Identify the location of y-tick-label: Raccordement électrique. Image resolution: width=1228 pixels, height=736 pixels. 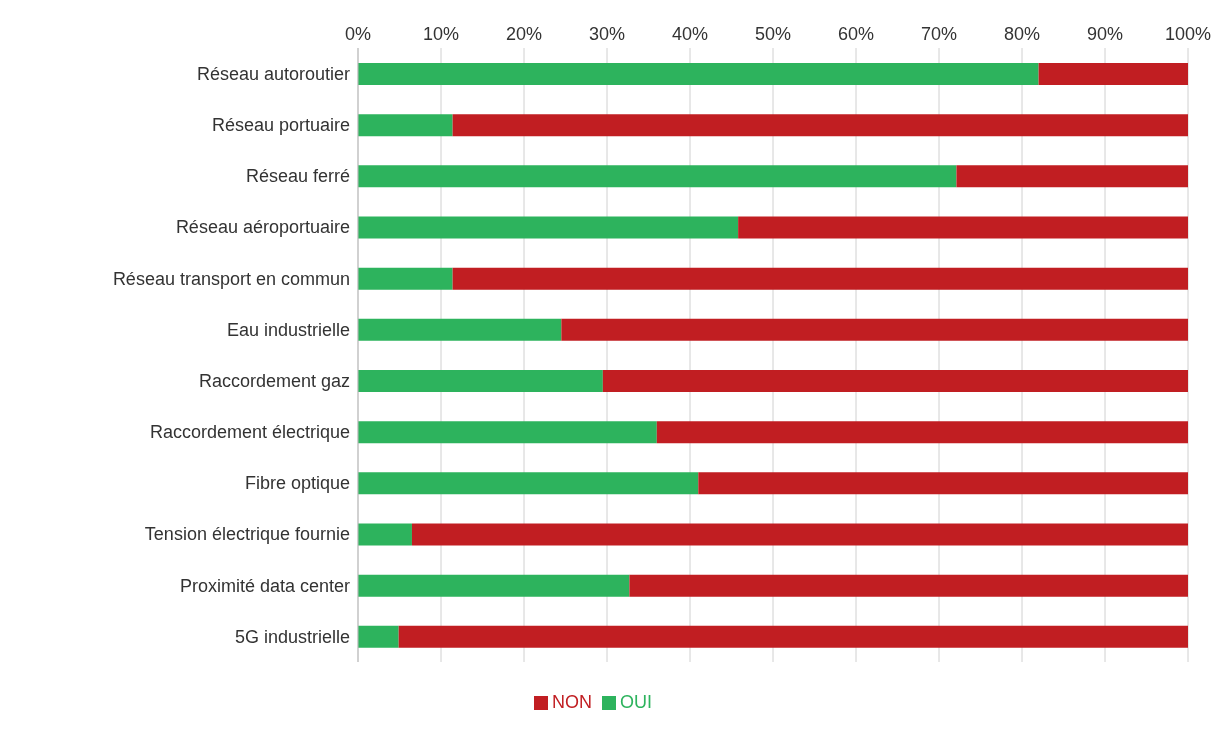
(249, 432).